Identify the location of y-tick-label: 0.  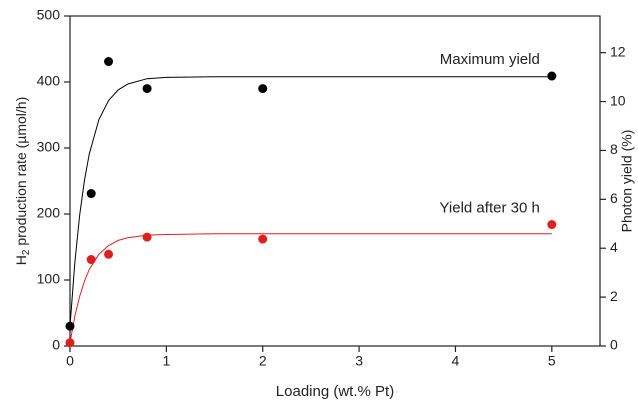
(56, 345).